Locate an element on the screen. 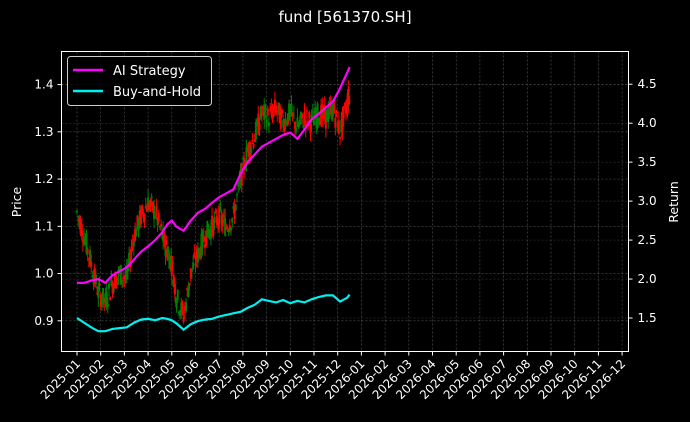  chart-title: fund [561370.SH] is located at coordinates (345, 17).